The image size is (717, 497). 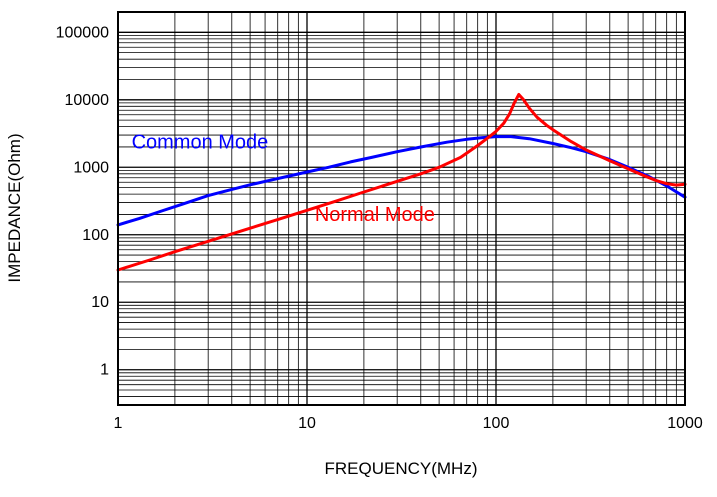 I want to click on annotation-layer: Common Mode Normal Mode, so click(x=283, y=178).